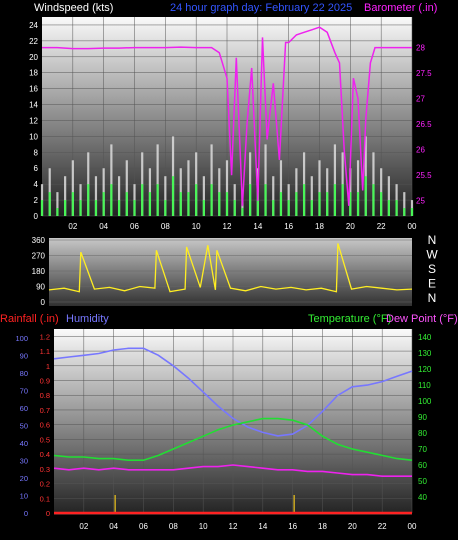 The width and height of the screenshot is (458, 540). What do you see at coordinates (33, 57) in the screenshot?
I see `windspeed-tick-label: 20` at bounding box center [33, 57].